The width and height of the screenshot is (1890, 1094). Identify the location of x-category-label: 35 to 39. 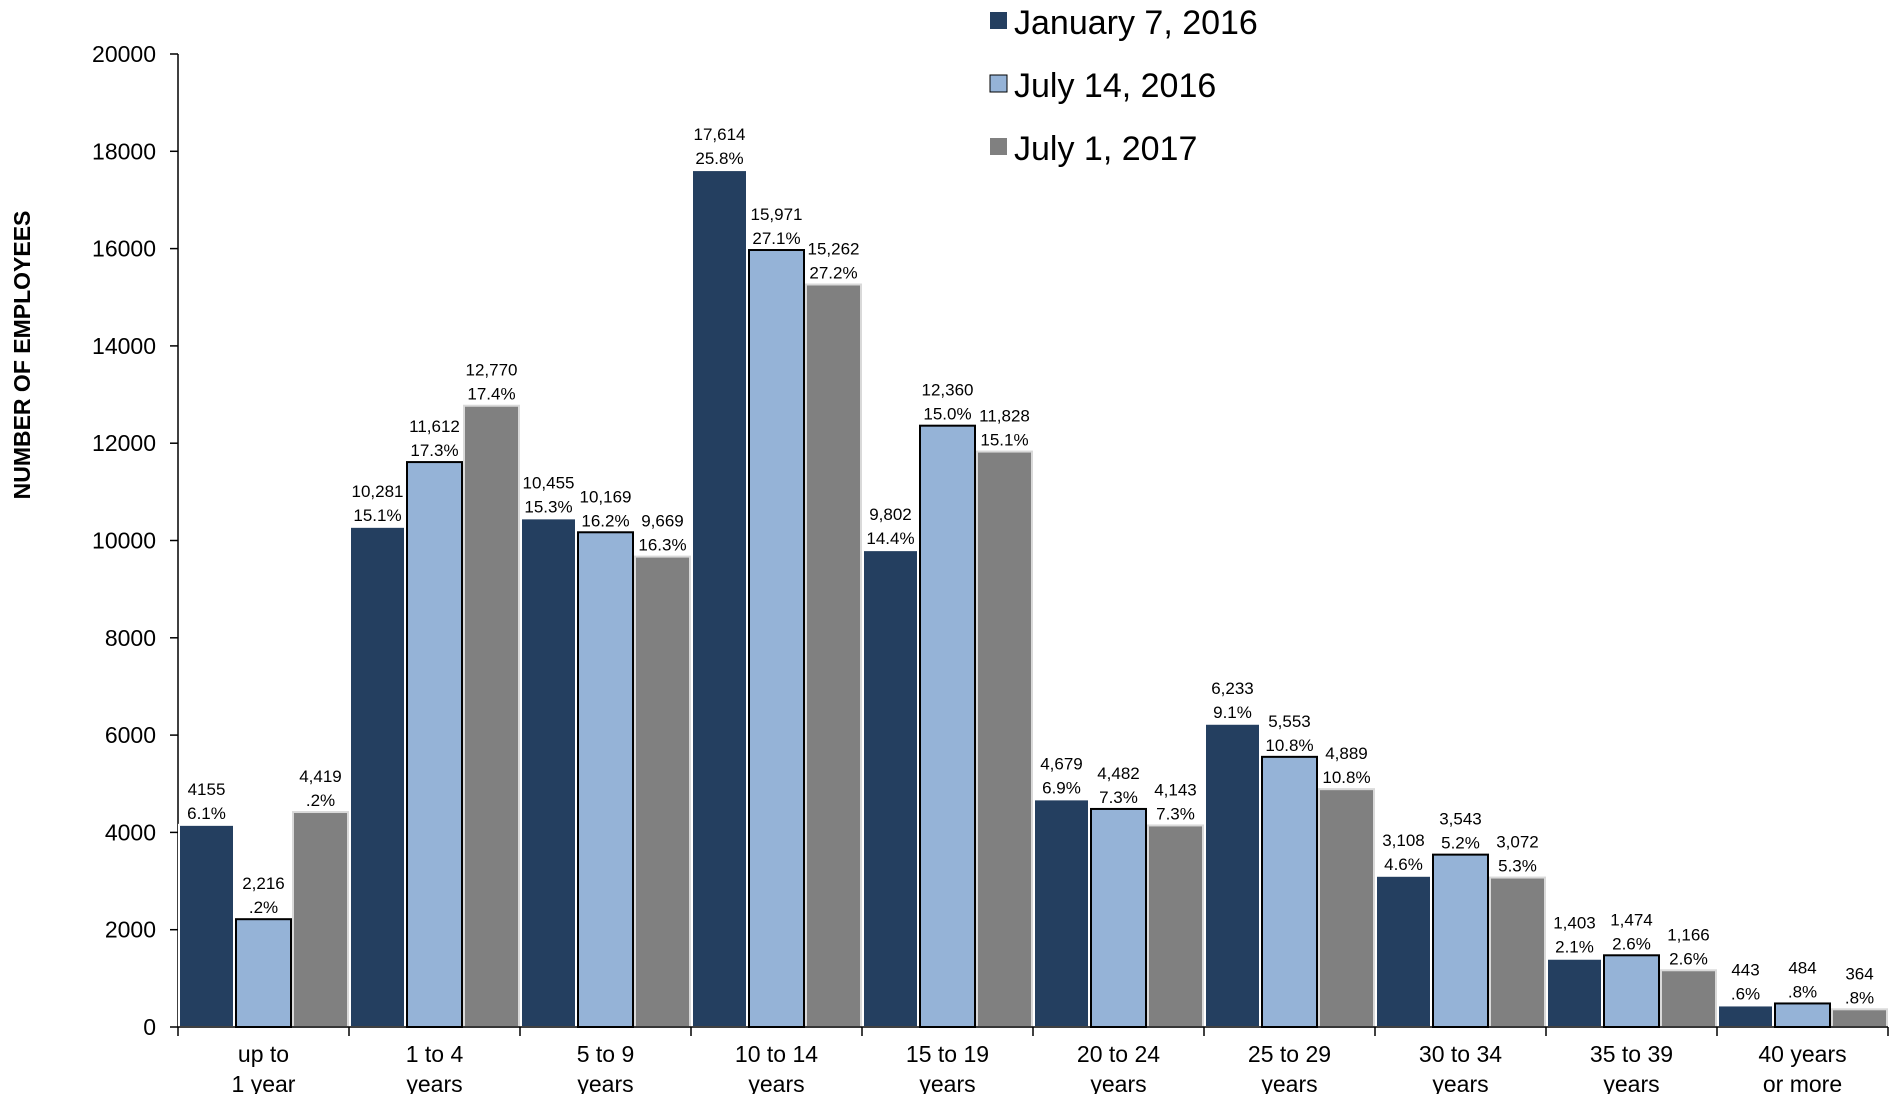
(1631, 1054).